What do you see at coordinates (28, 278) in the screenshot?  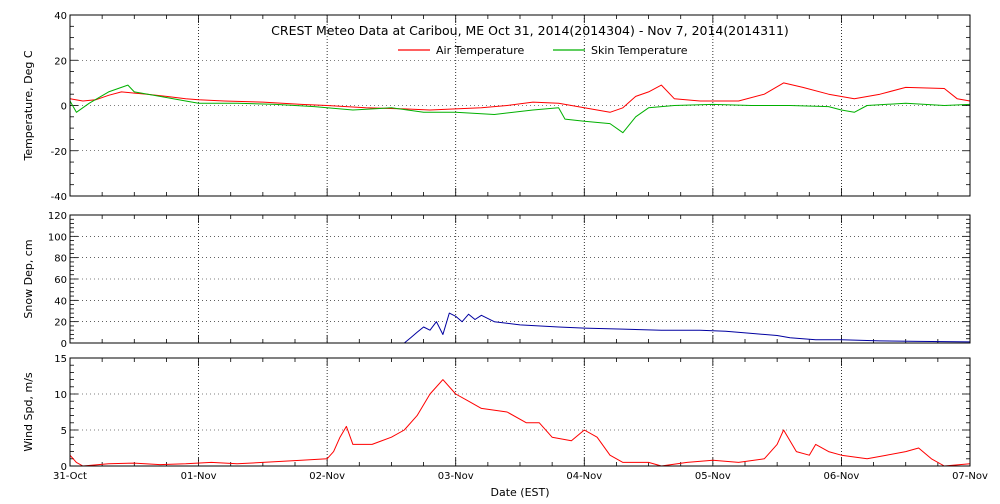 I see `y-axis-title: Snow Dep, cm` at bounding box center [28, 278].